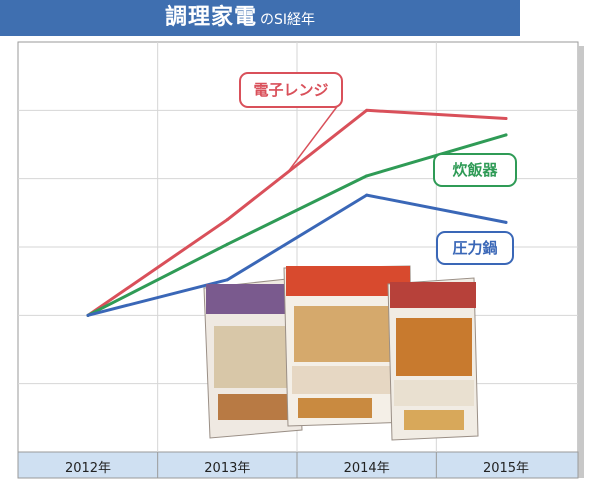 This screenshot has height=494, width=595. I want to click on header-bar, so click(260, 18).